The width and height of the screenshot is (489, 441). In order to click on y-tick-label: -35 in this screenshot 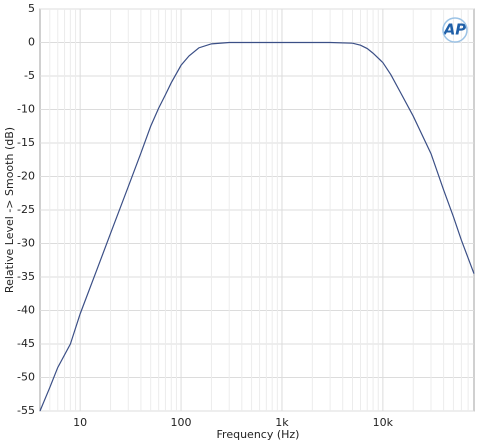, I will do `click(26, 276)`.